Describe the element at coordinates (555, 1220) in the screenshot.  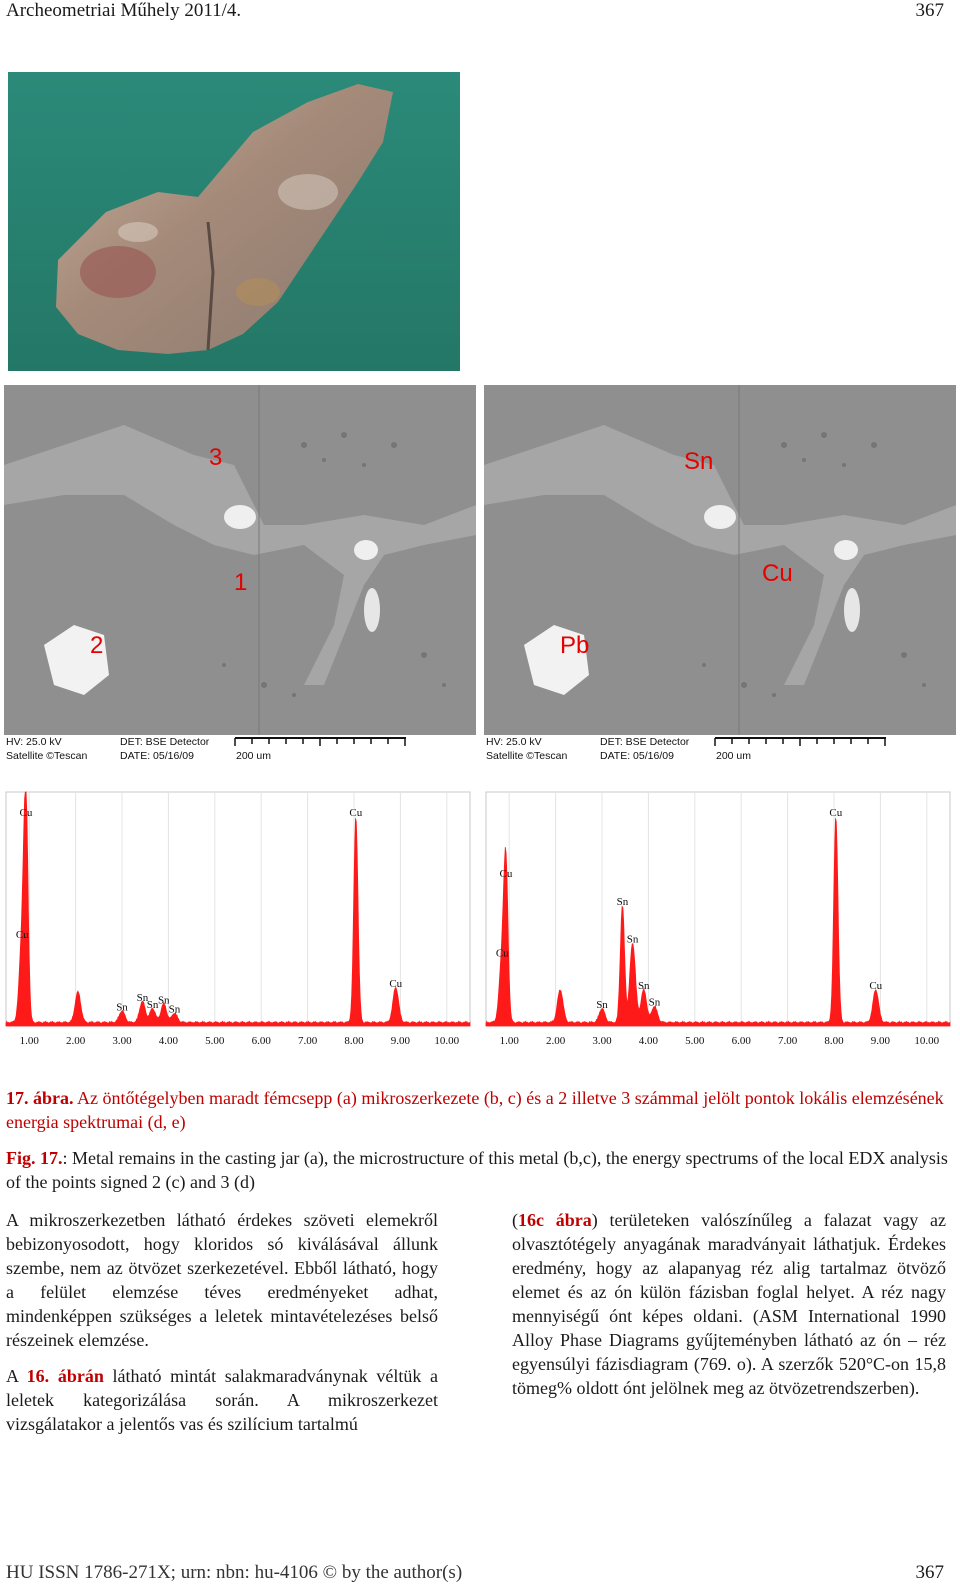
I see `figure-ref: 16c ábra` at that location.